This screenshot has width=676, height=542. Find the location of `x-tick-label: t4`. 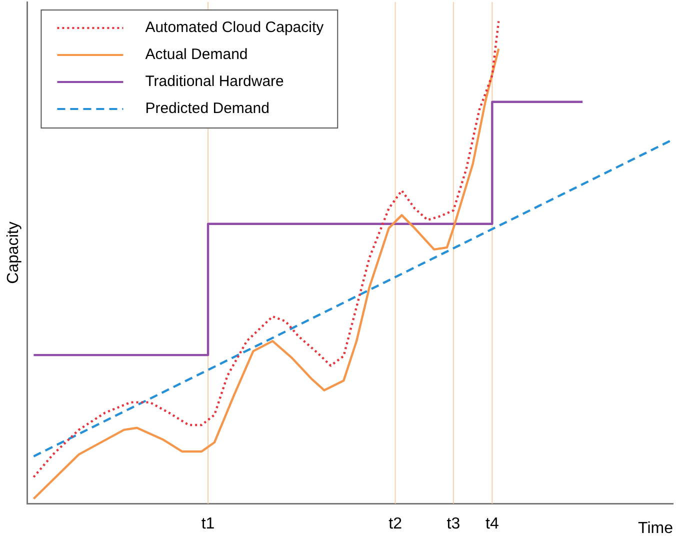

x-tick-label: t4 is located at coordinates (492, 524).